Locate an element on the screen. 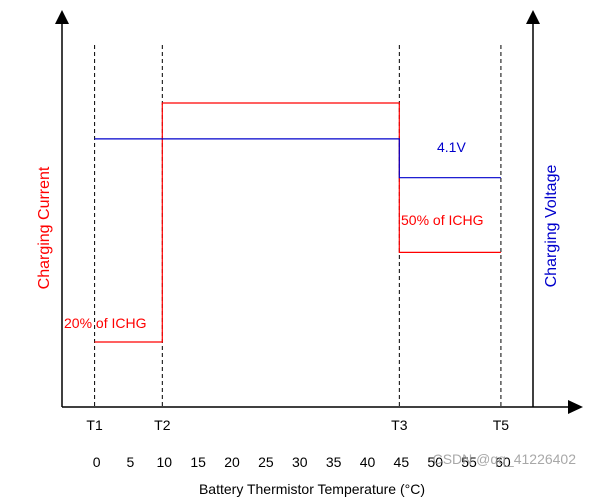  x-tick-label: 55 is located at coordinates (469, 462).